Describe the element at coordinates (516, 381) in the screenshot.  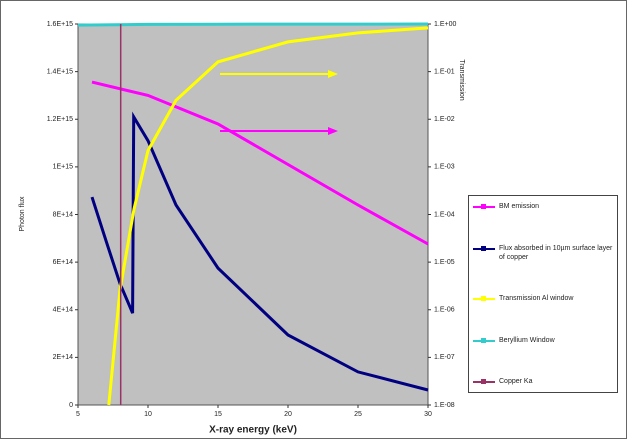
I see `legend-label: Copper Ka` at that location.